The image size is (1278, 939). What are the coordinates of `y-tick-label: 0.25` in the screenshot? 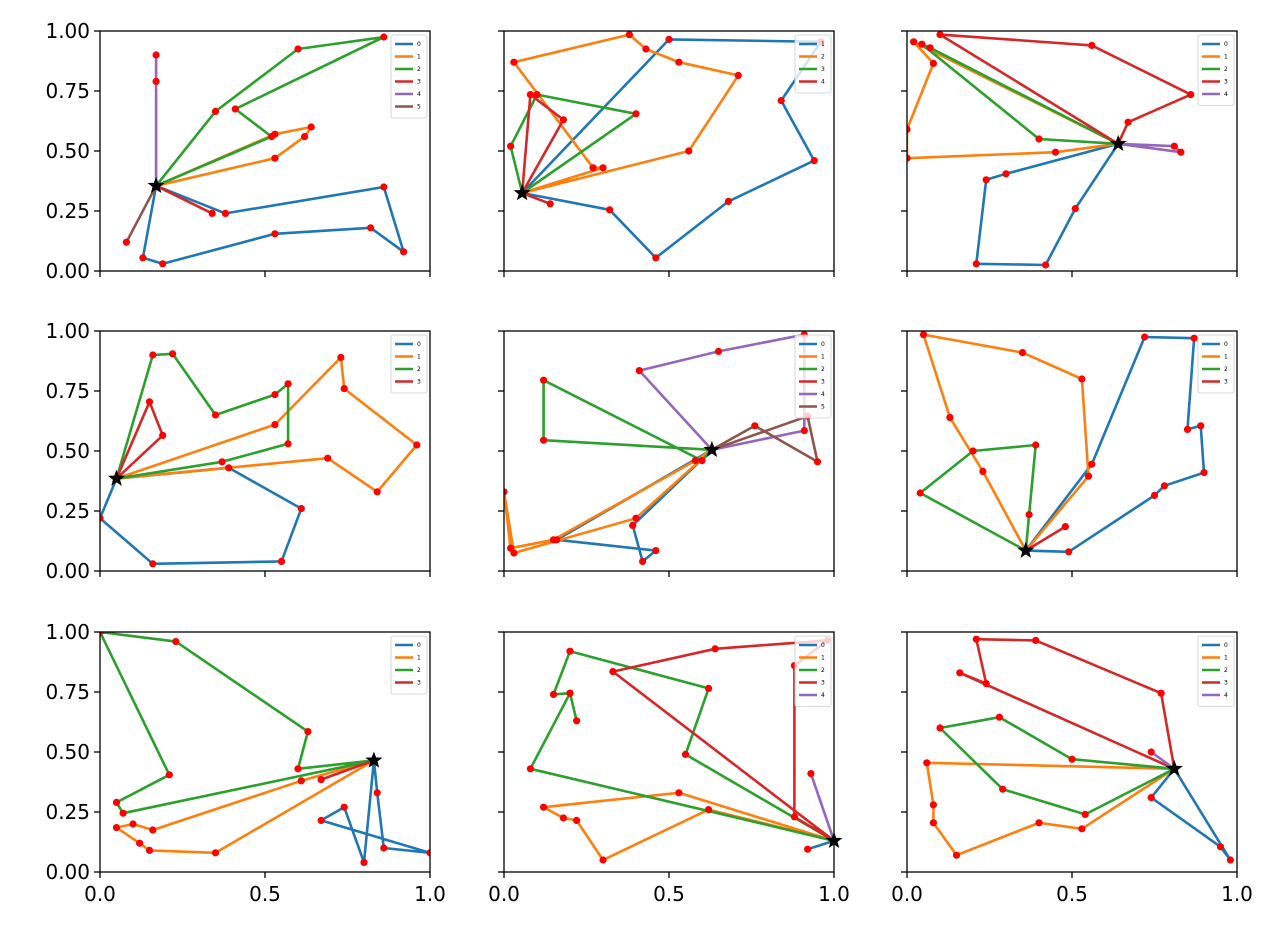 It's located at (67, 511).